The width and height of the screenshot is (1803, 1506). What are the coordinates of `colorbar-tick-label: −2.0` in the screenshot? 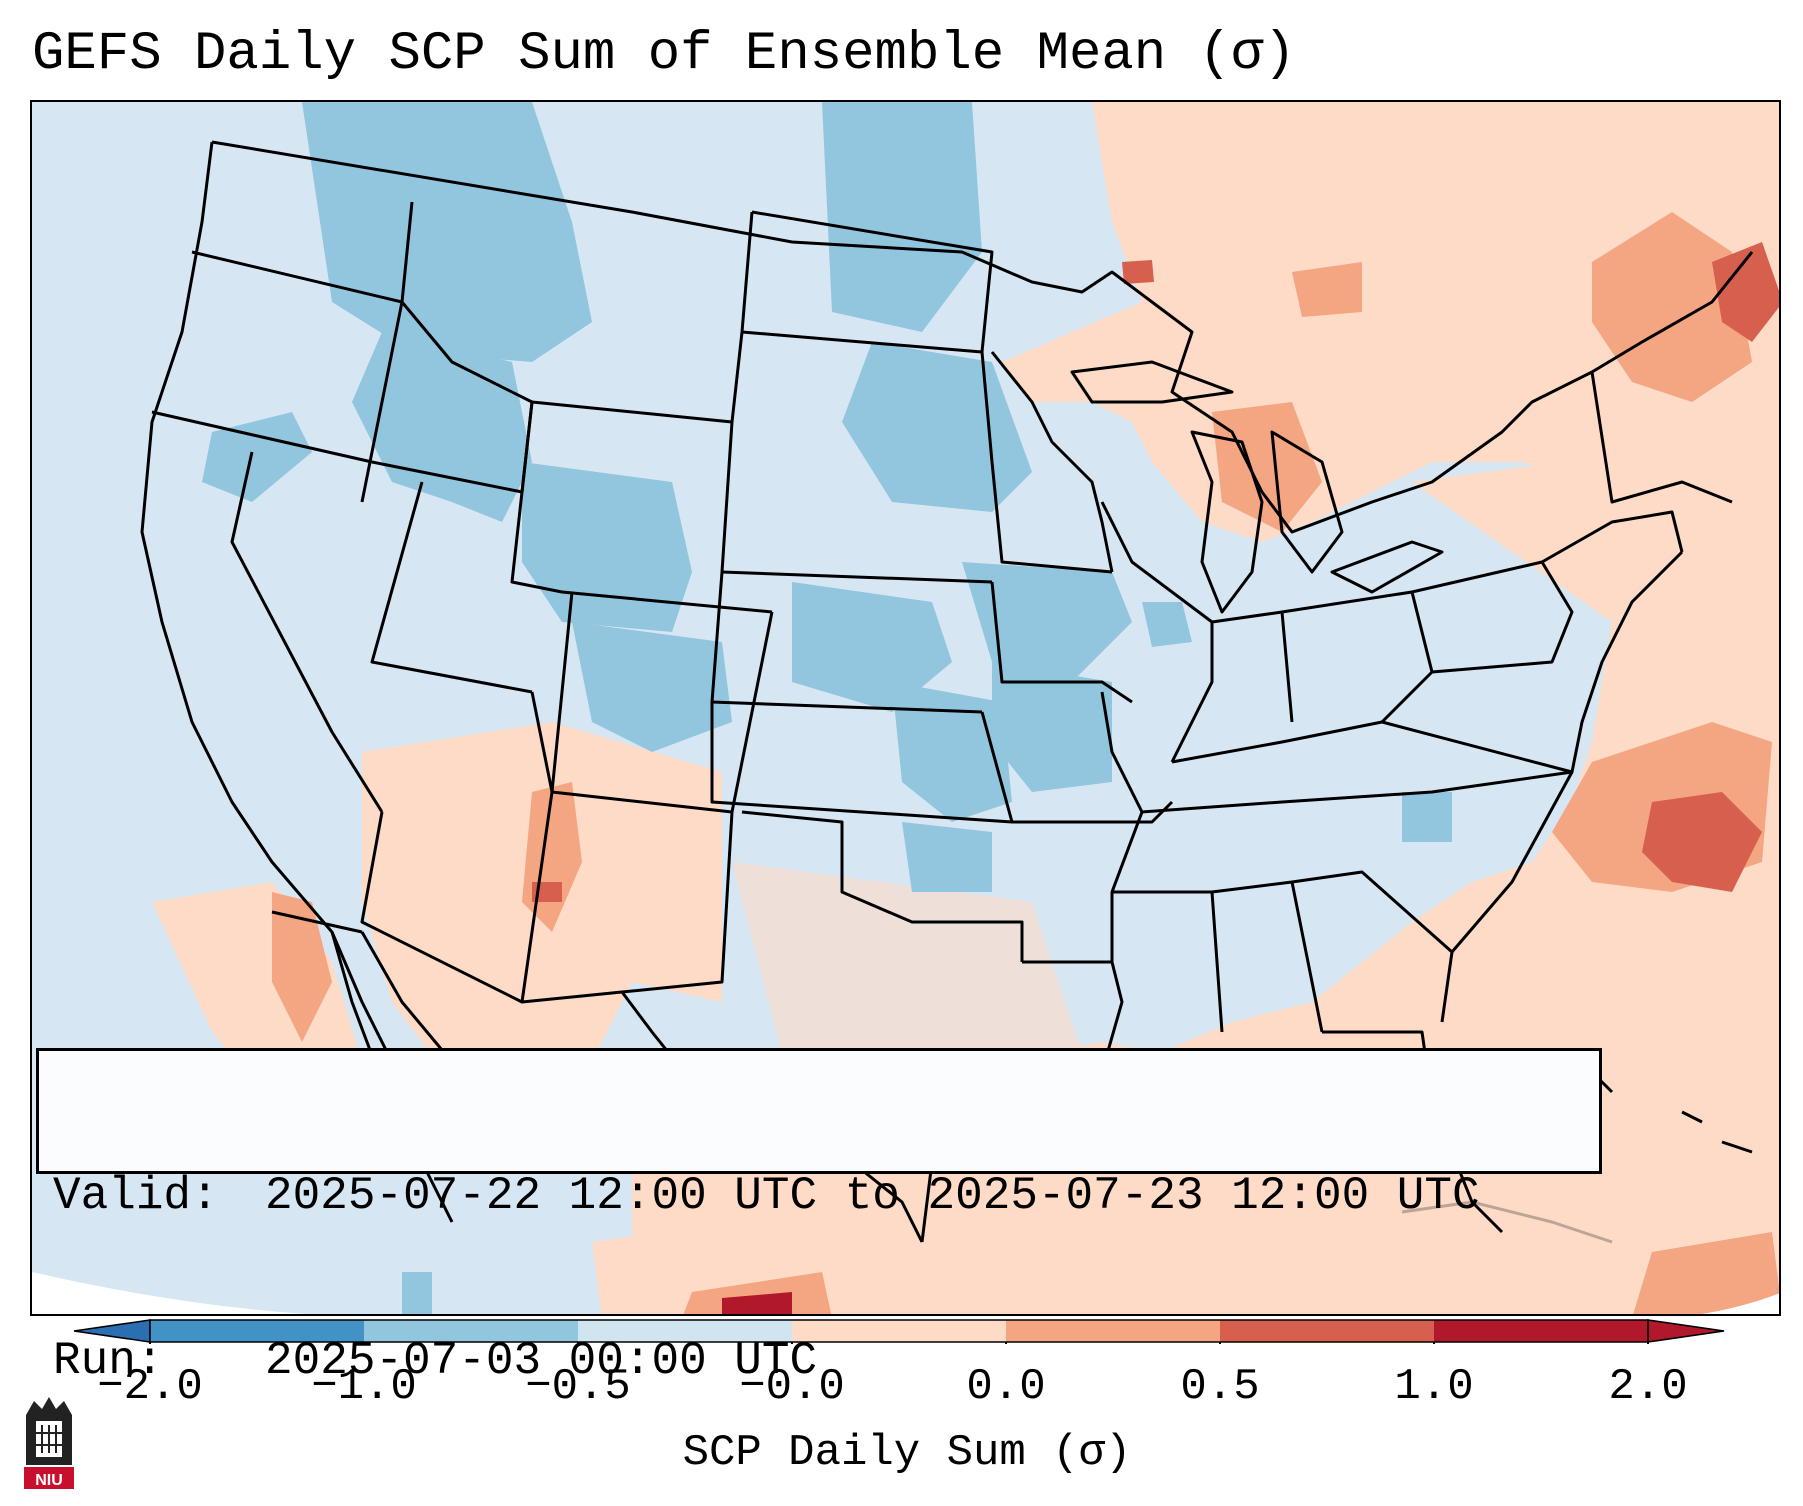 It's located at (150, 1387).